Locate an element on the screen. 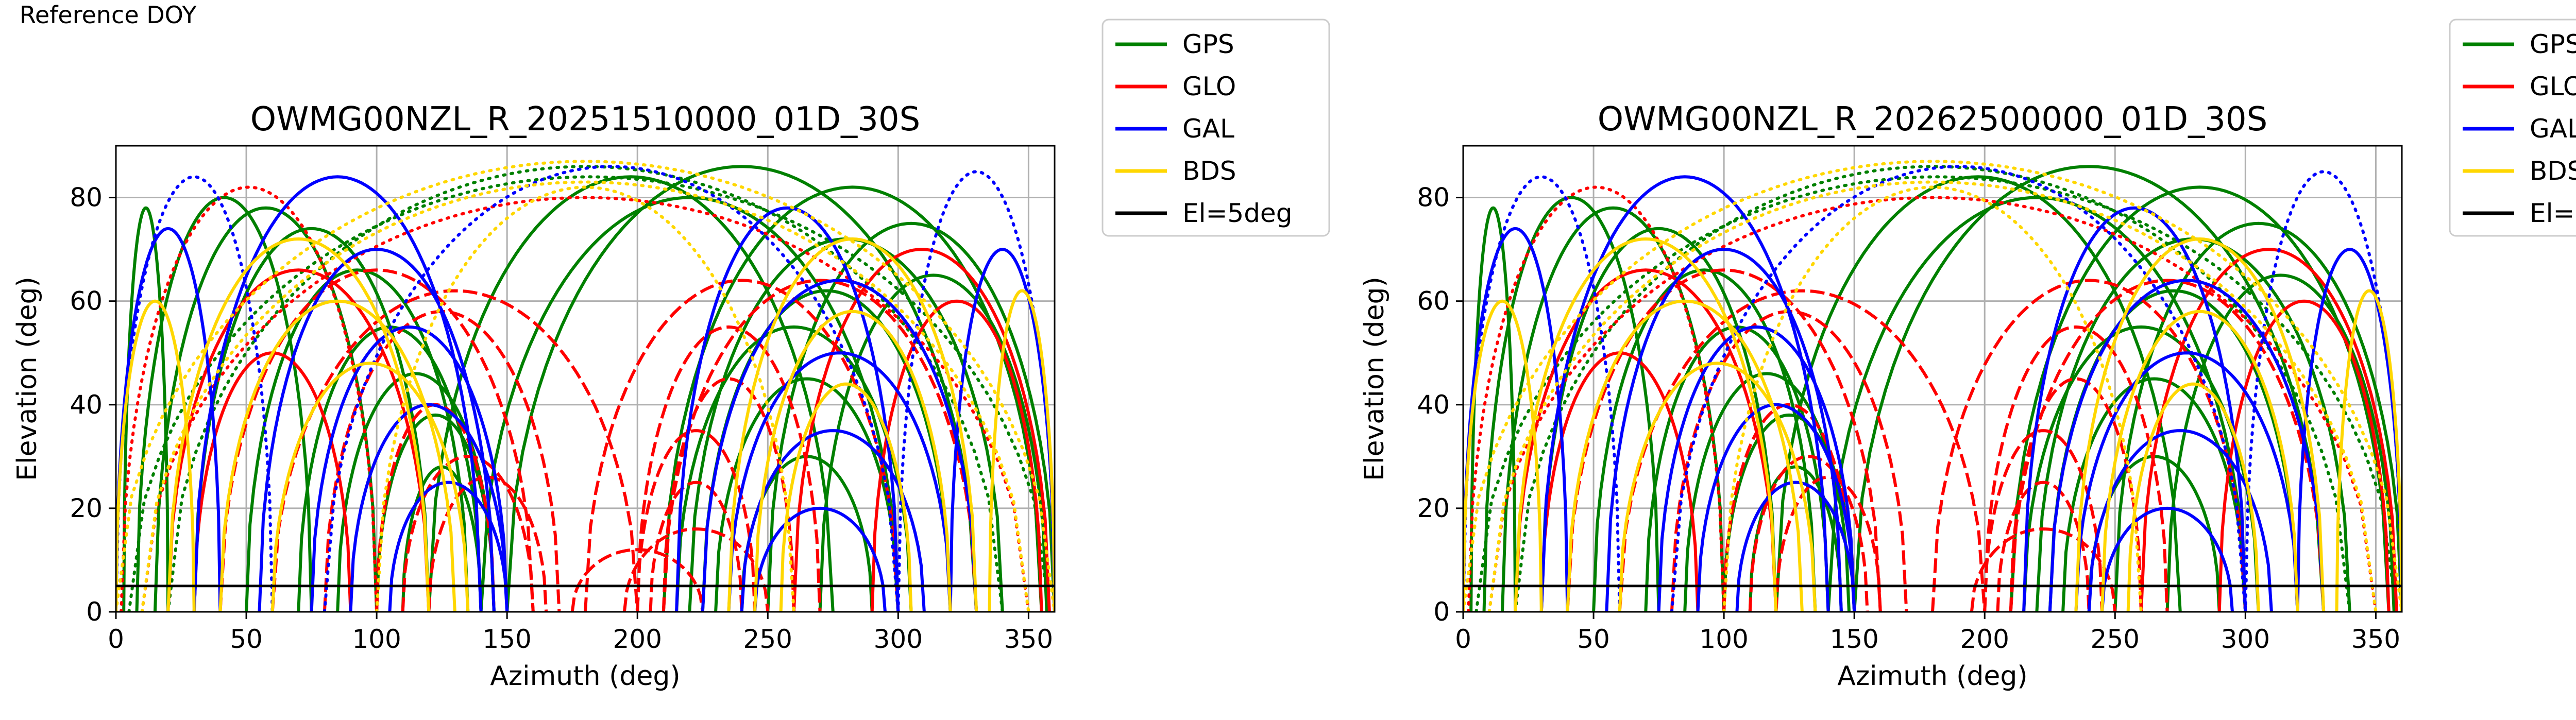 Image resolution: width=2576 pixels, height=720 pixels. x-tick-label: 300 is located at coordinates (2245, 639).